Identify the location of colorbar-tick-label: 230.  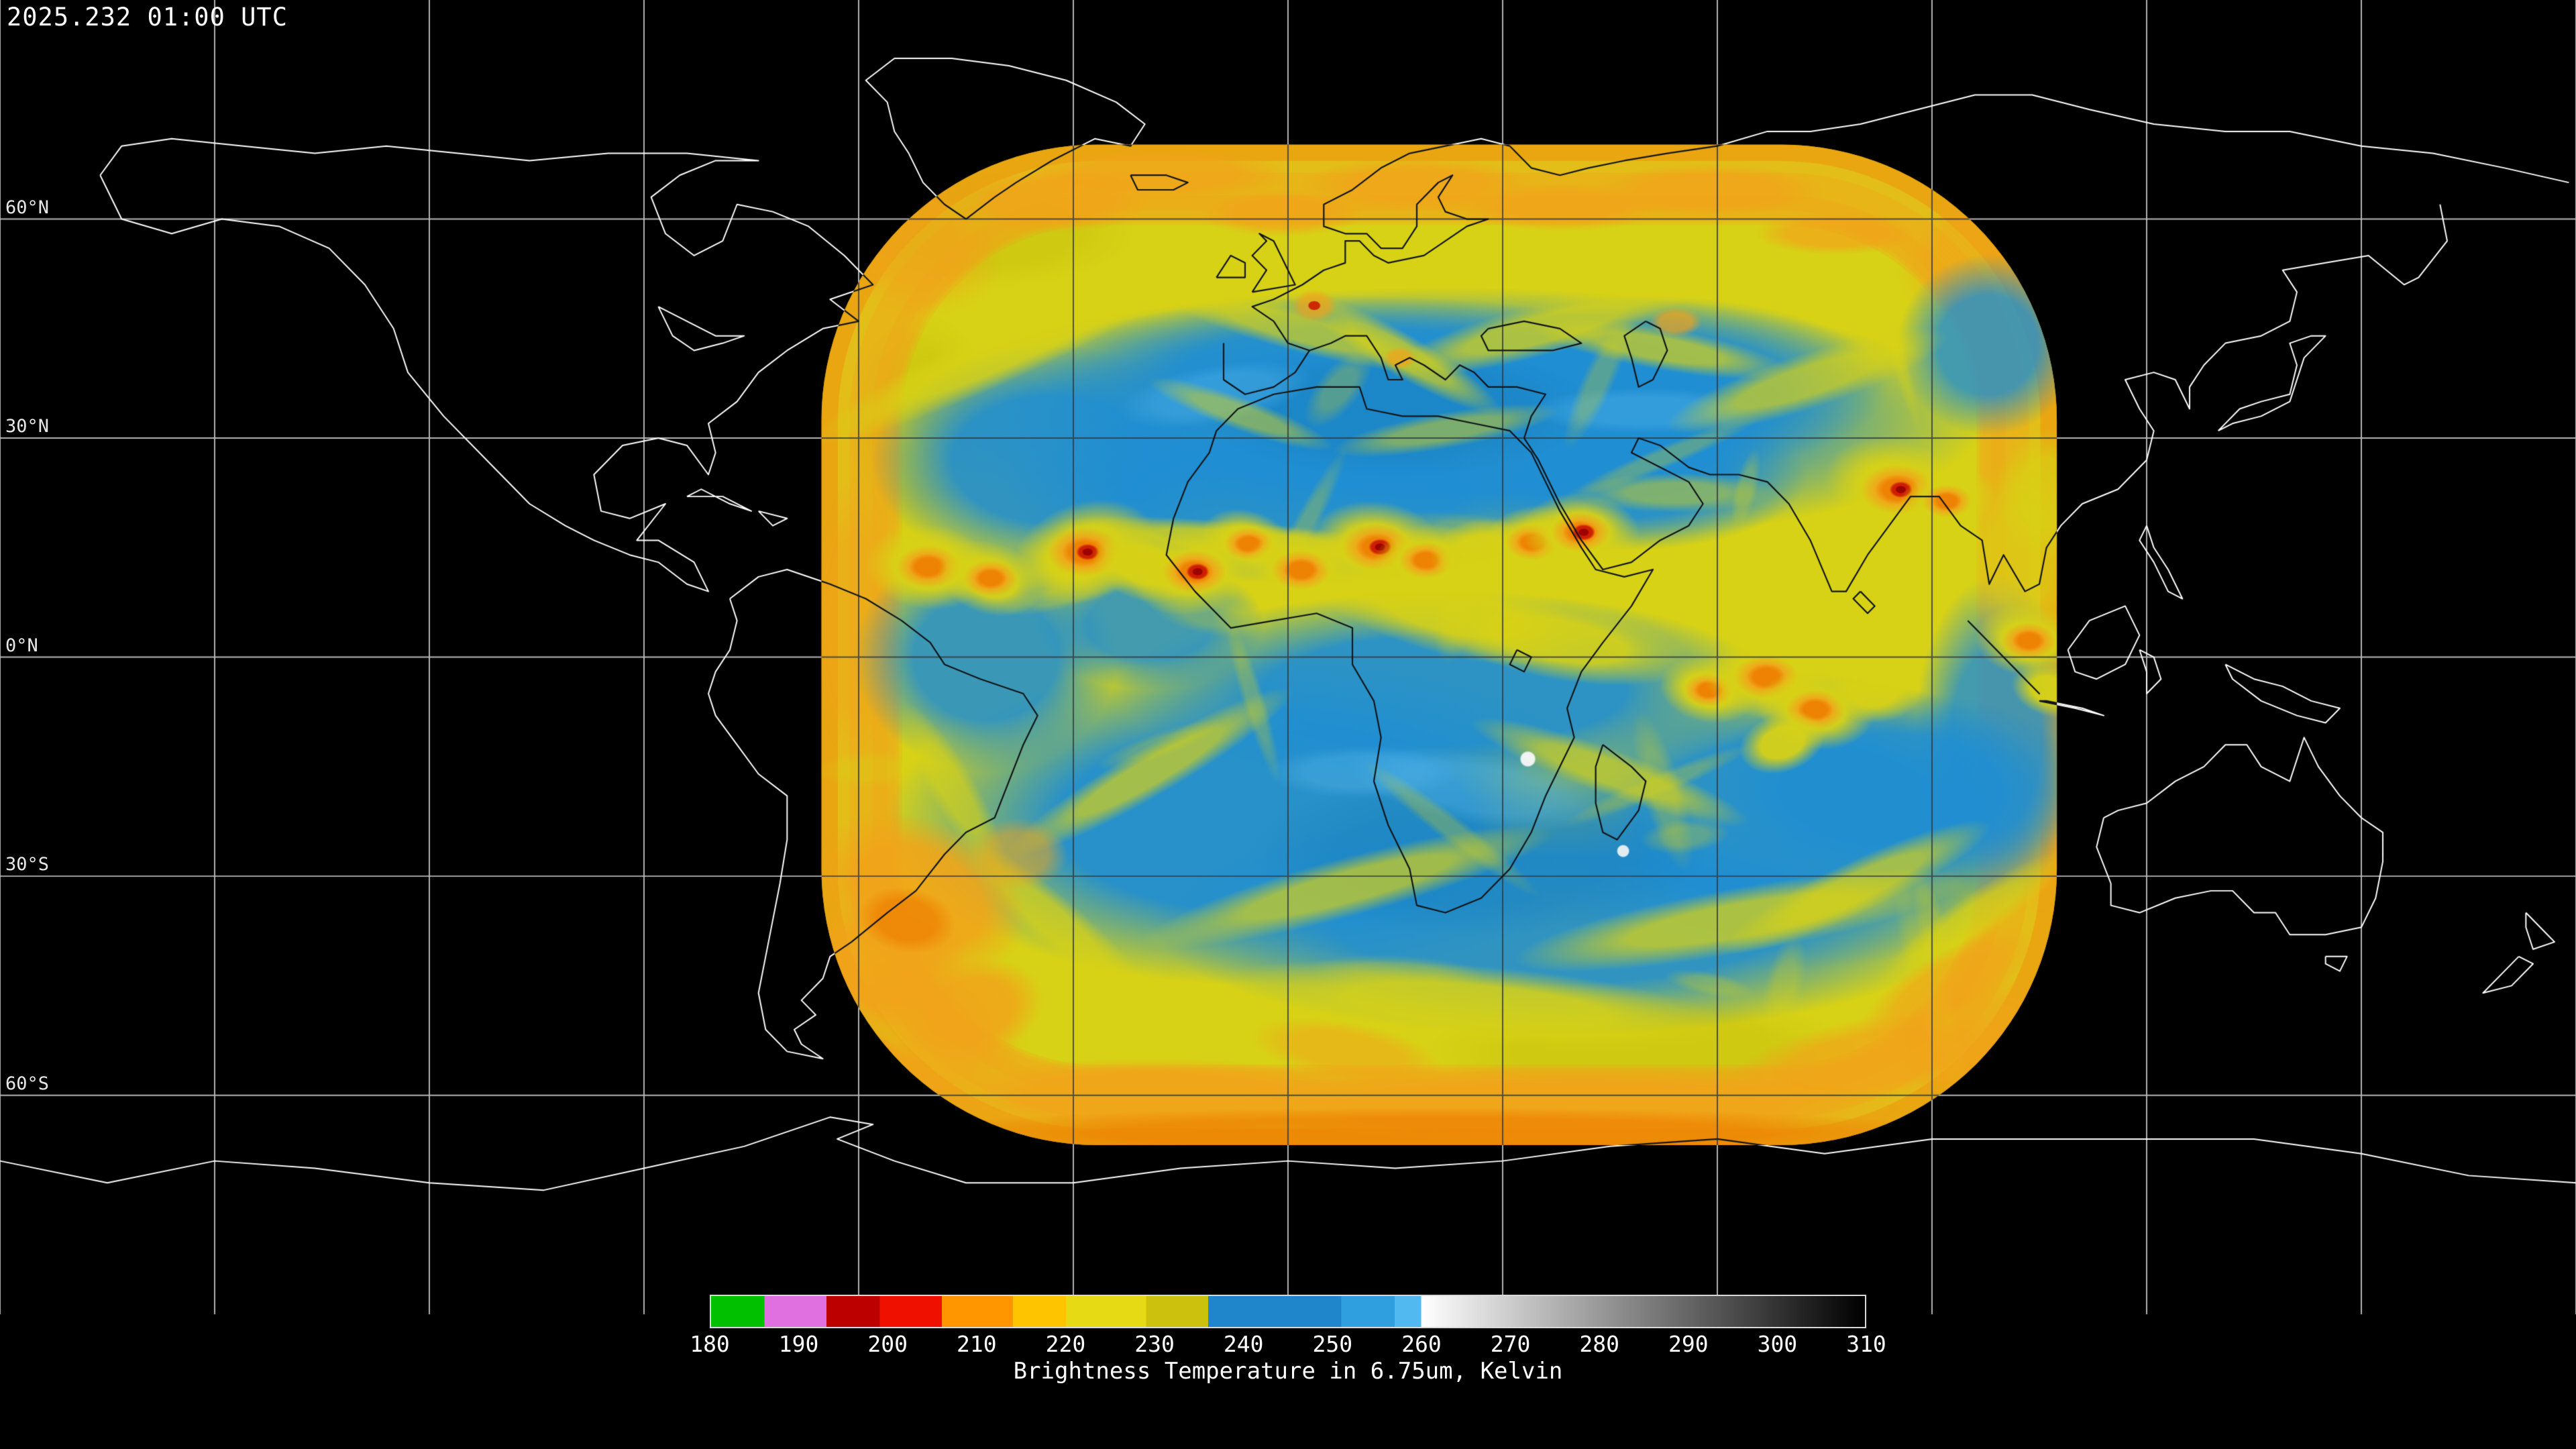
(1154, 1344).